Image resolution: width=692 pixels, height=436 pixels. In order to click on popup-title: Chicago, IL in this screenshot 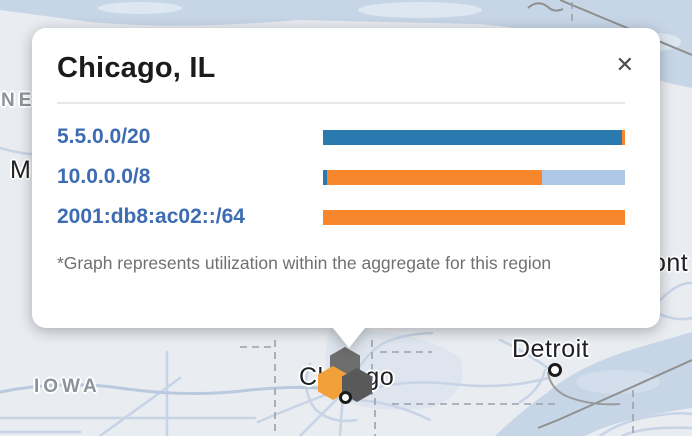, I will do `click(136, 68)`.